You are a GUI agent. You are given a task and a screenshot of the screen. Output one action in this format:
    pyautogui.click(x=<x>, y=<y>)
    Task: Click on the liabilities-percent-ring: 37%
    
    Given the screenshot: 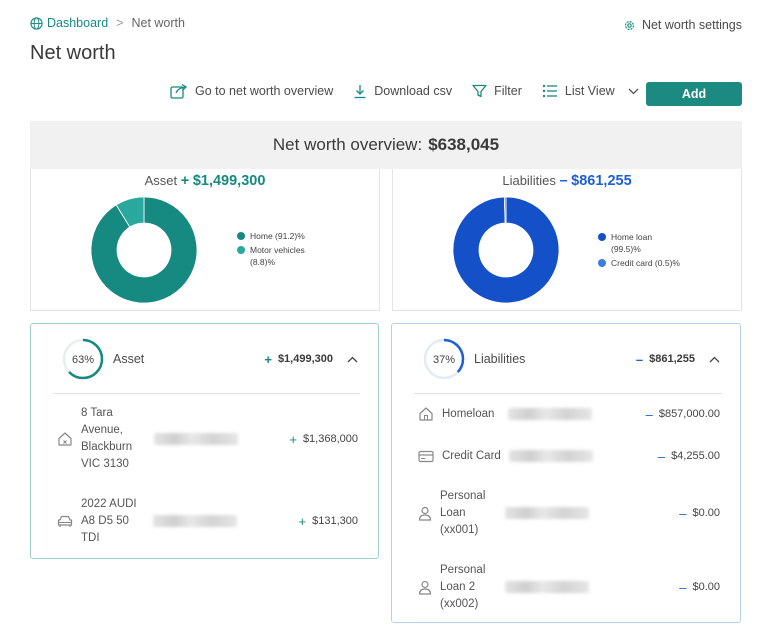 What is the action you would take?
    pyautogui.click(x=444, y=359)
    